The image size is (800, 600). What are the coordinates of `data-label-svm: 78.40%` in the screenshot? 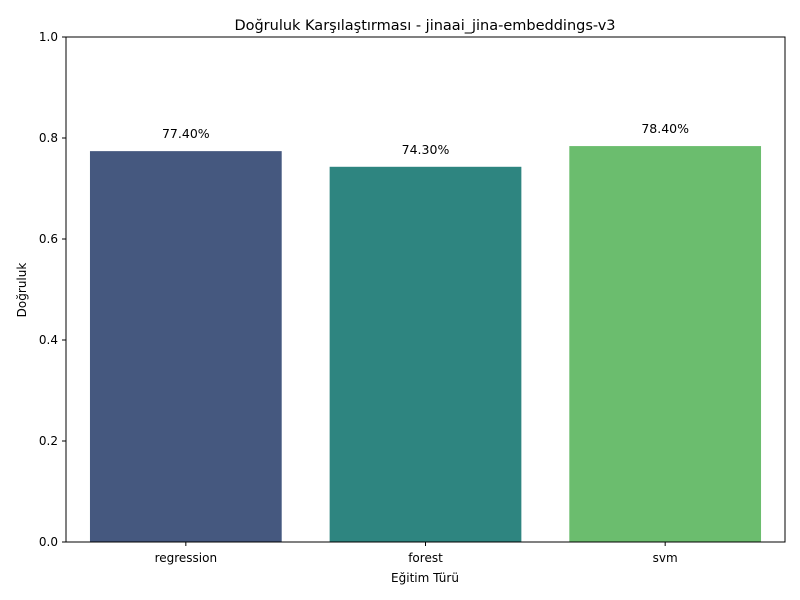 It's located at (665, 128).